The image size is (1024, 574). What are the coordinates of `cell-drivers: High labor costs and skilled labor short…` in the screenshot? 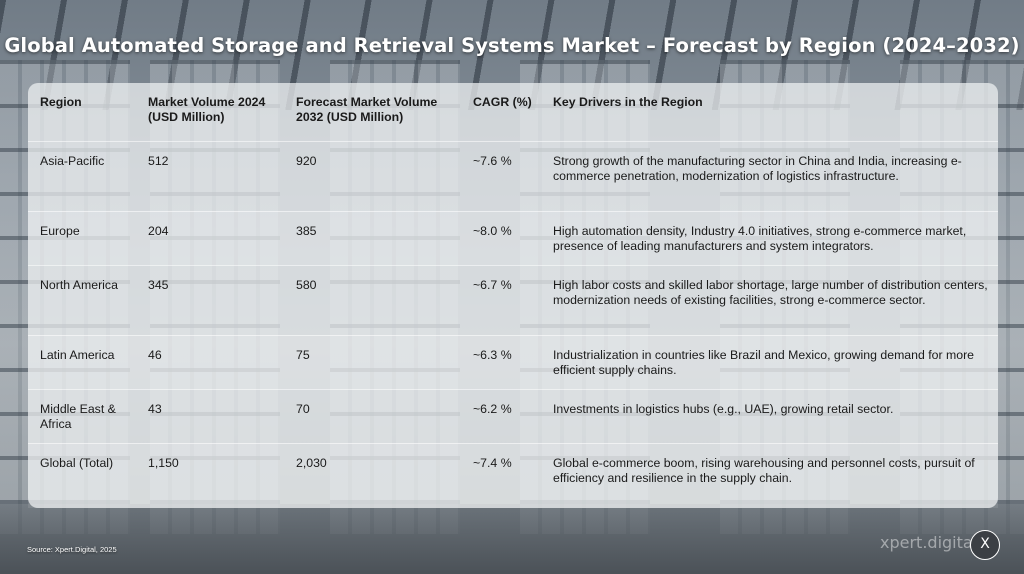 It's located at (775, 299).